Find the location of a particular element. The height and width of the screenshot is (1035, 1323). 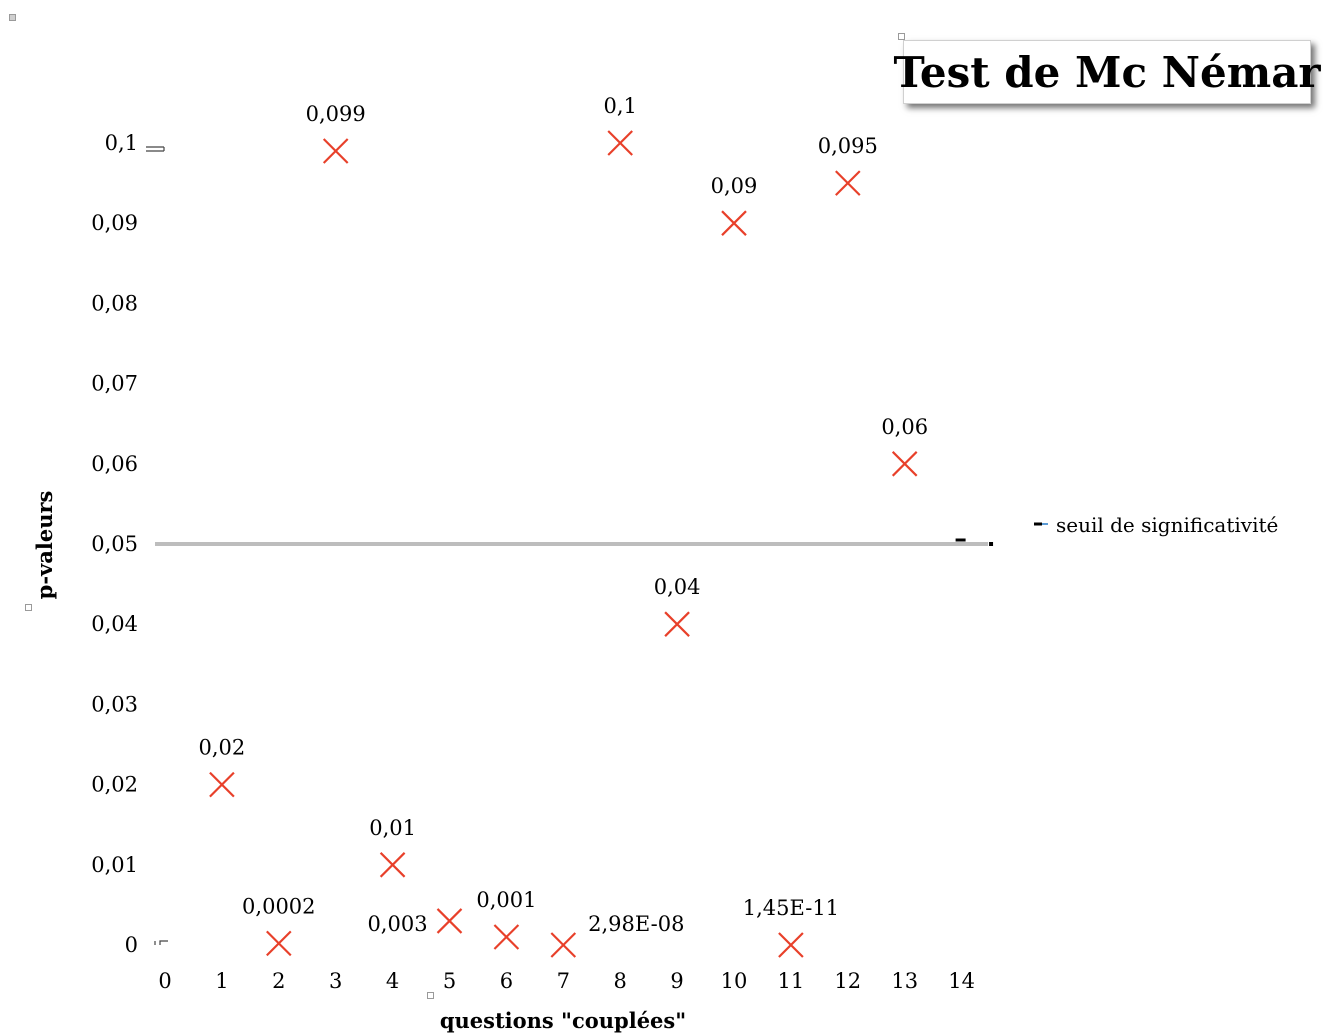

data-label: 0,001 is located at coordinates (506, 900).